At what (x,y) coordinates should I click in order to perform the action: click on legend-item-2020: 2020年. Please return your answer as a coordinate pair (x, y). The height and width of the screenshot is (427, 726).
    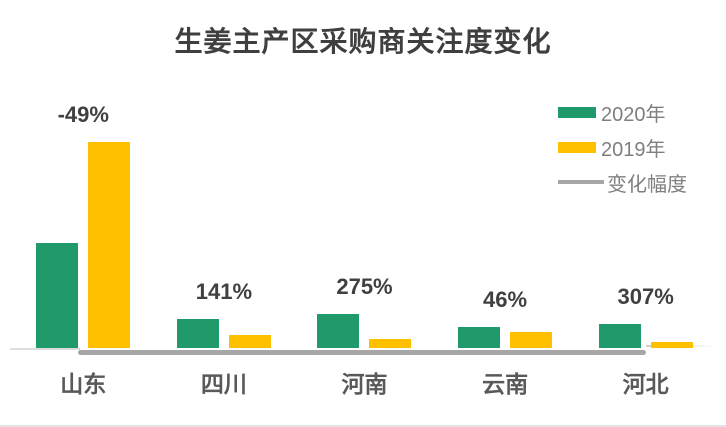
    Looking at the image, I should click on (622, 113).